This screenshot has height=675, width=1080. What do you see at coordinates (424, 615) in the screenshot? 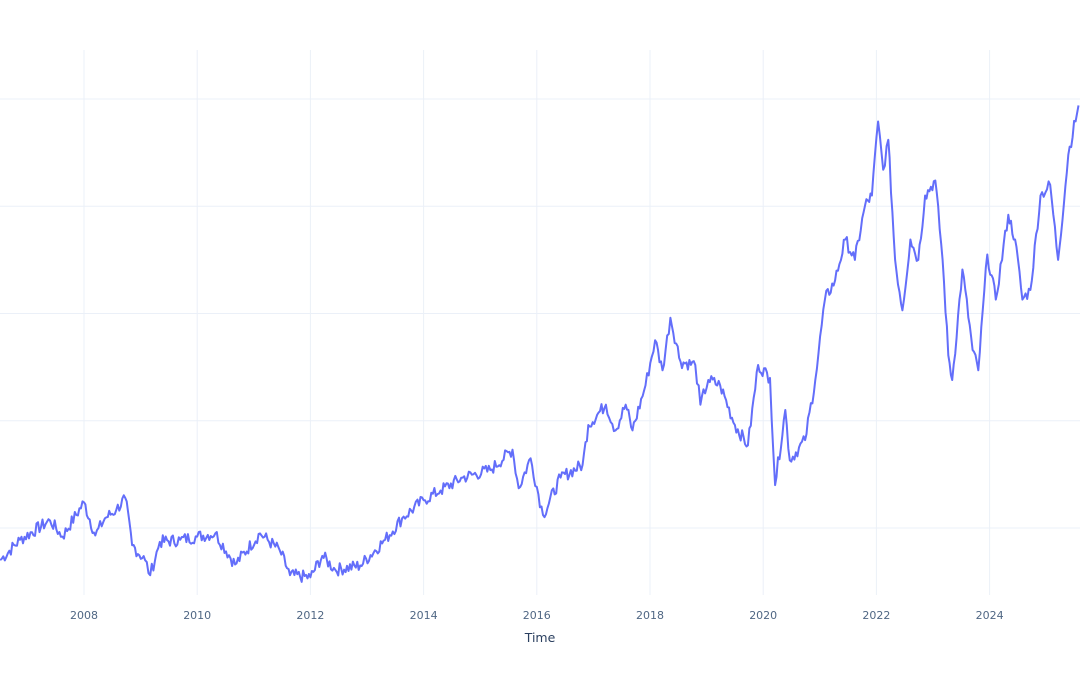
I see `x-tick-label: 2014` at bounding box center [424, 615].